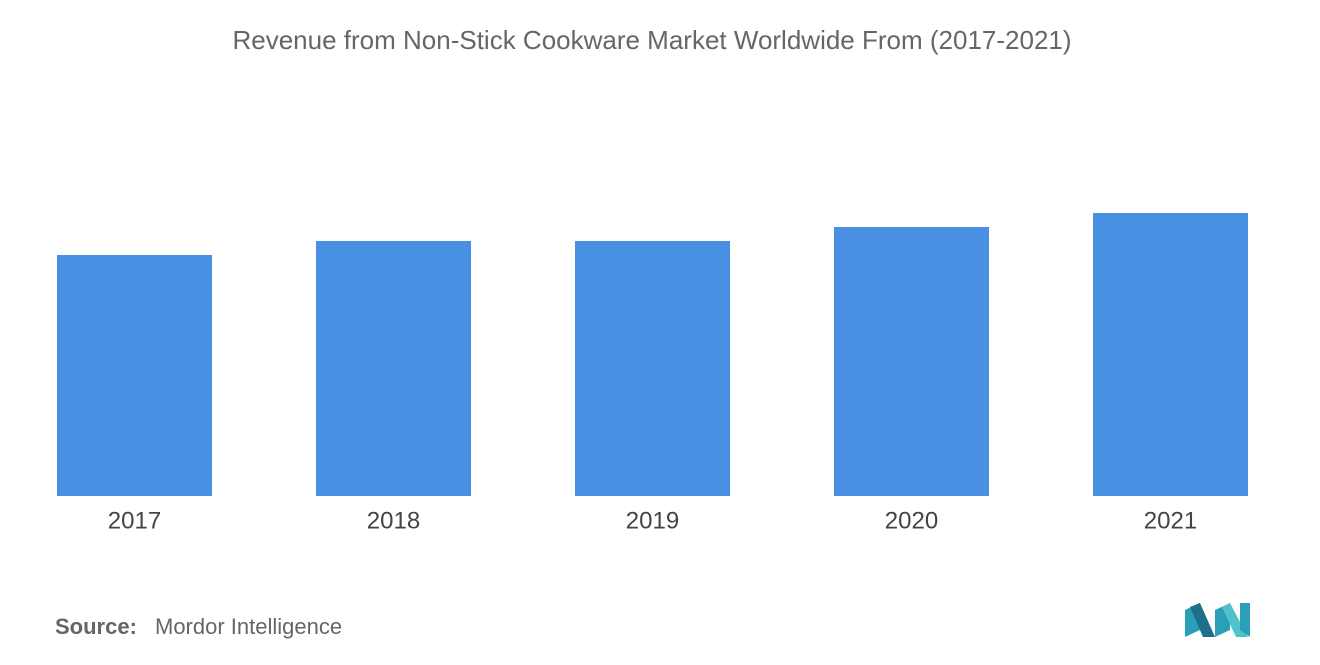 The image size is (1320, 665). Describe the element at coordinates (248, 626) in the screenshot. I see `source-text: Mordor Intelligence` at that location.